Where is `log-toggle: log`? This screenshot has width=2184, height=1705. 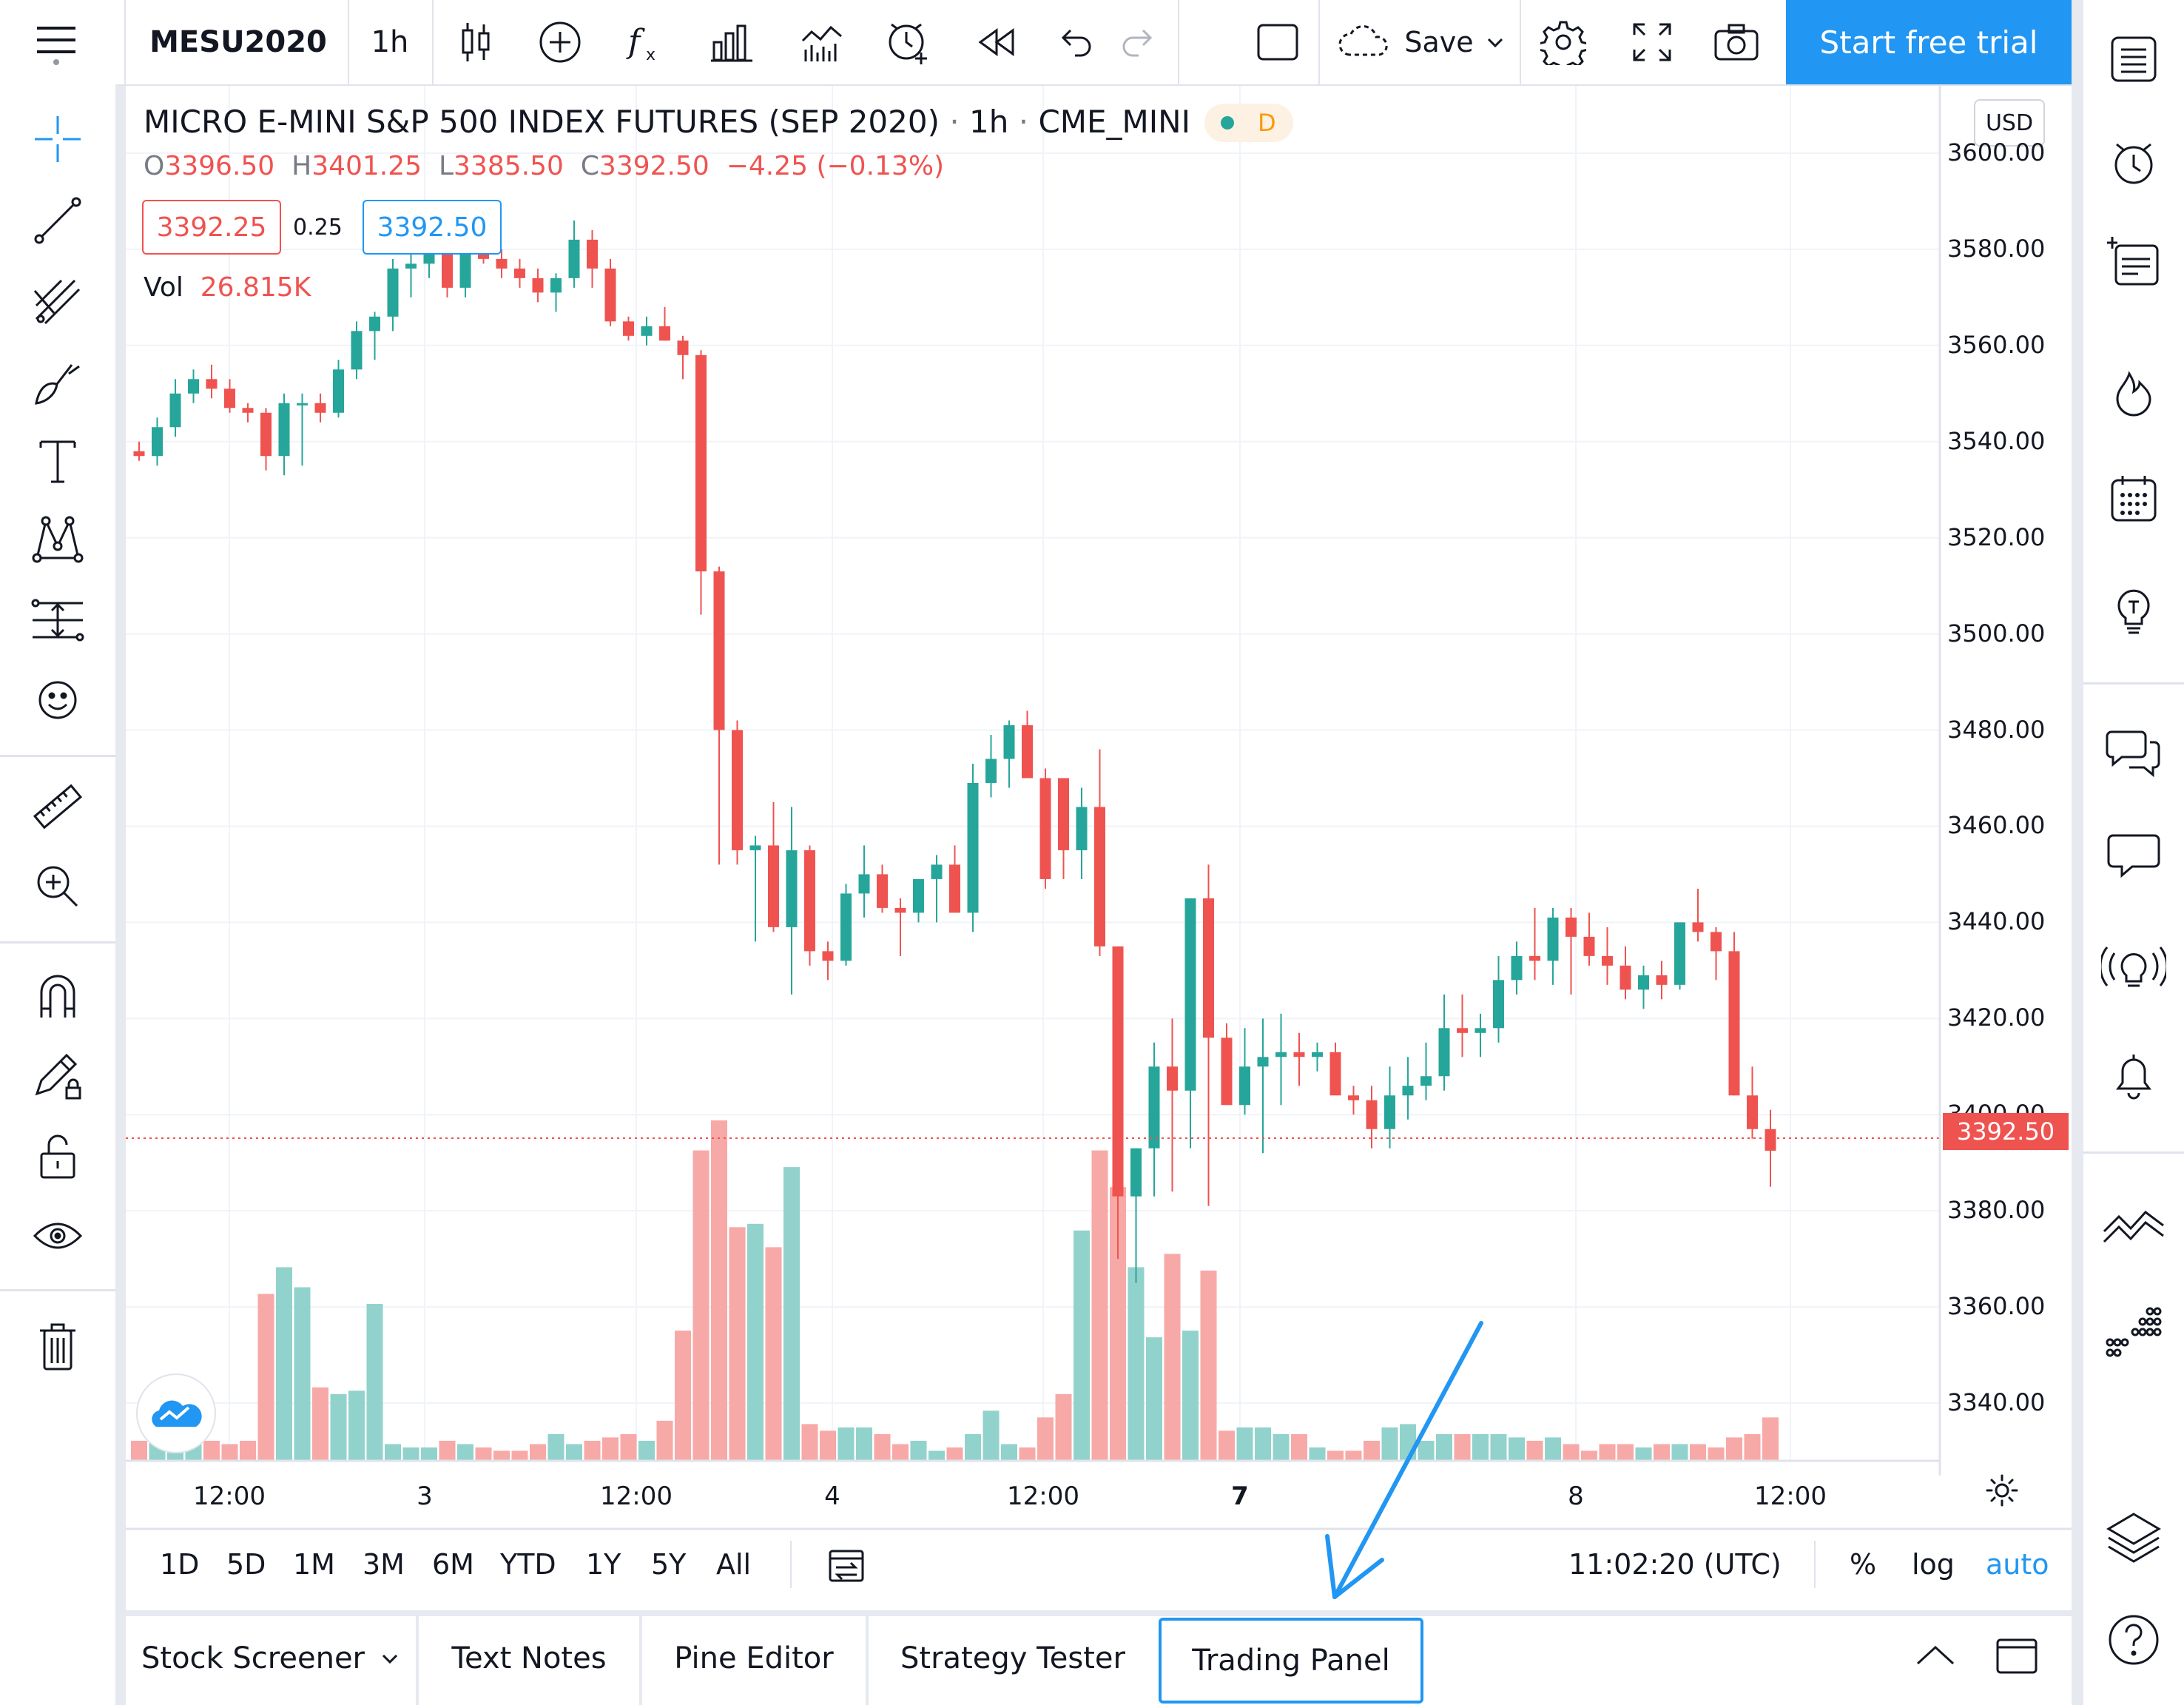 log-toggle: log is located at coordinates (1934, 1564).